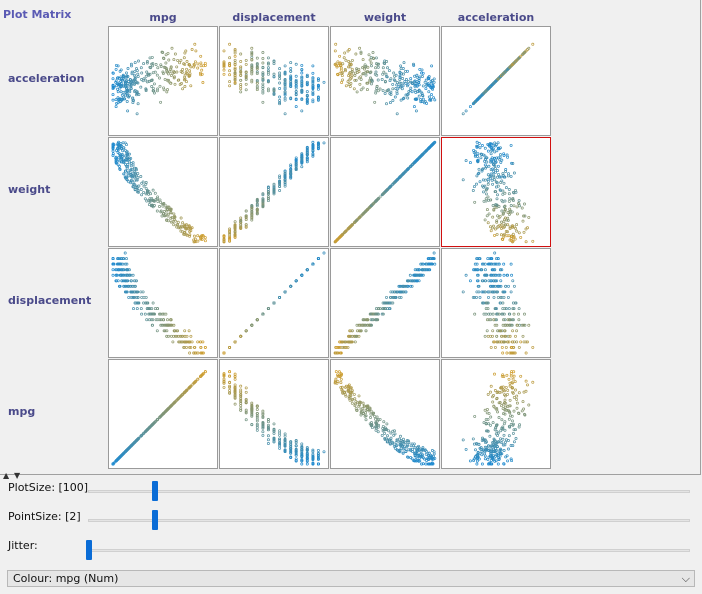 Image resolution: width=702 pixels, height=594 pixels. I want to click on jitter-slider, so click(389, 550).